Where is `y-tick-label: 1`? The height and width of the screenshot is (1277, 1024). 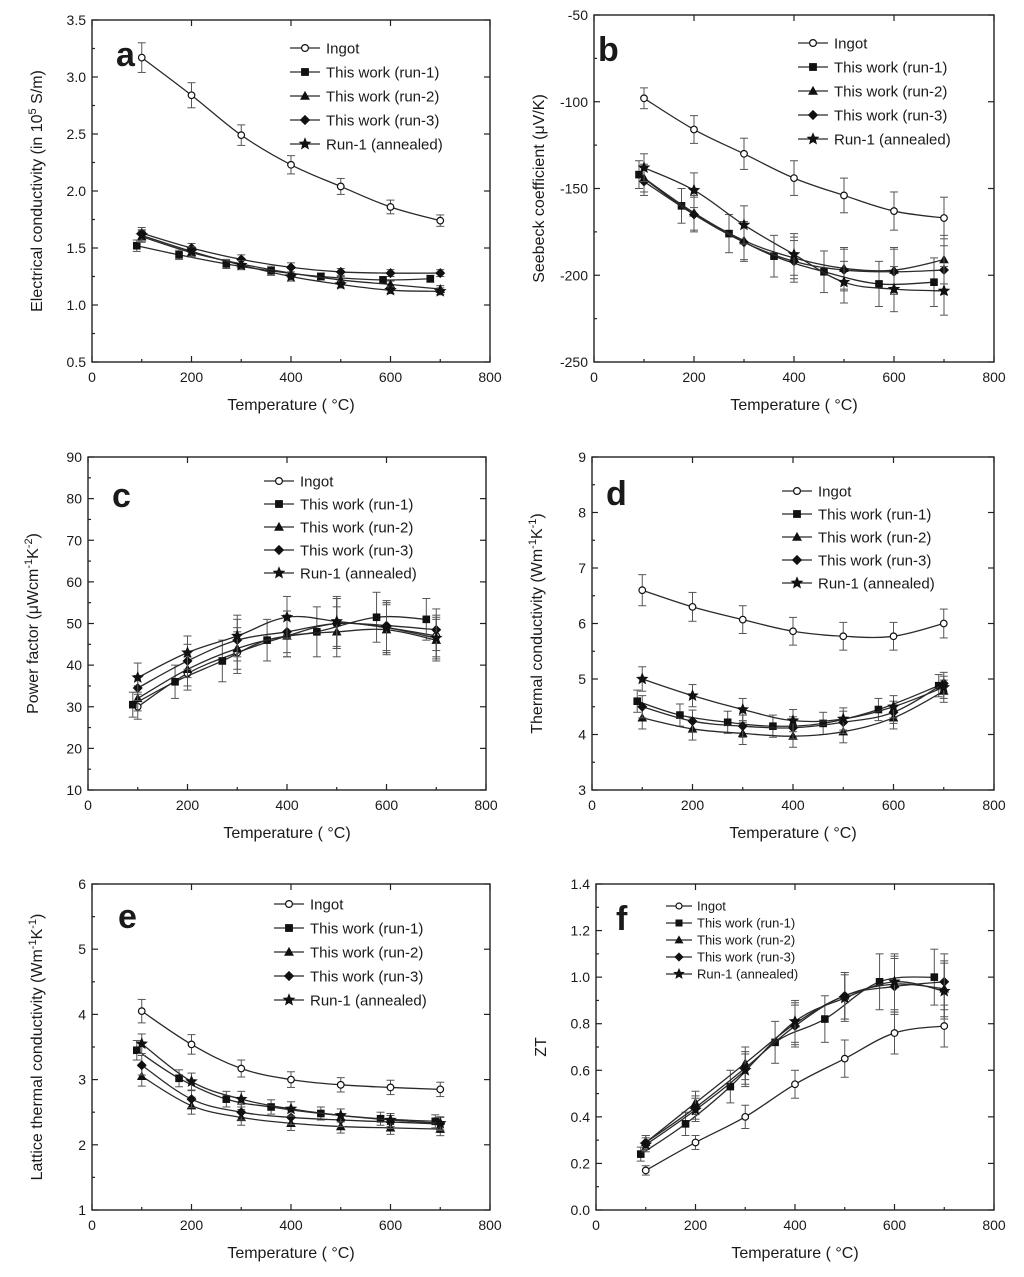
y-tick-label: 1 is located at coordinates (82, 1210).